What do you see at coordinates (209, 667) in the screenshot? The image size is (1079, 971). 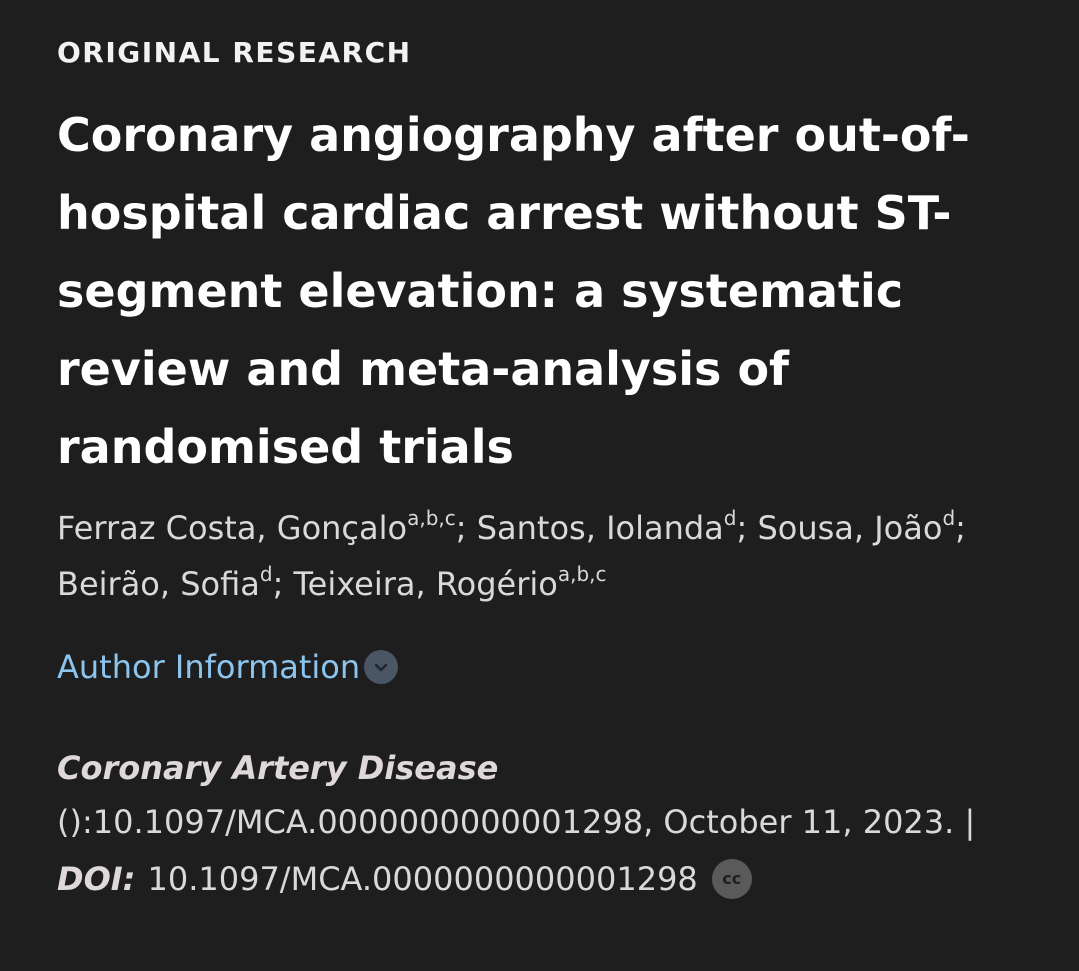 I see `author-information-label: Author Information` at bounding box center [209, 667].